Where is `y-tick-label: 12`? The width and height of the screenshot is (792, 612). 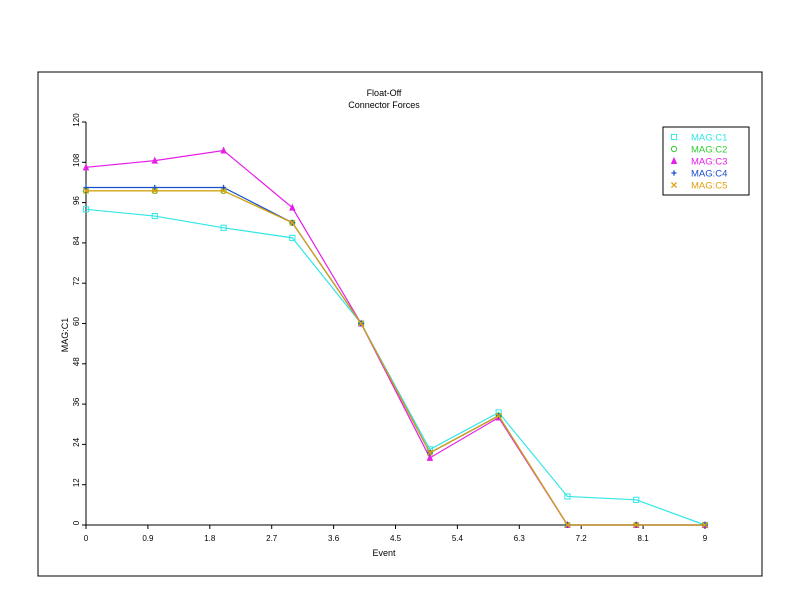
y-tick-label: 12 is located at coordinates (76, 482).